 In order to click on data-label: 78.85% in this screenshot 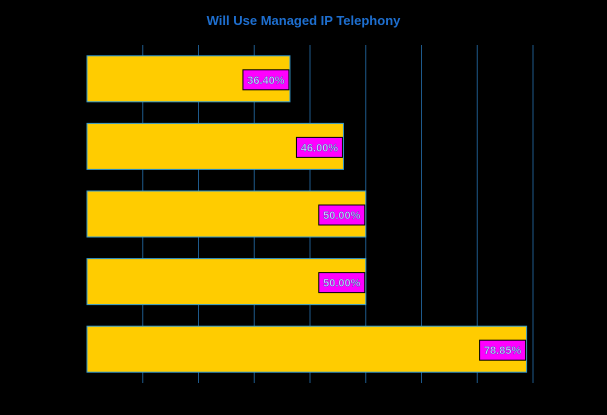, I will do `click(503, 351)`.